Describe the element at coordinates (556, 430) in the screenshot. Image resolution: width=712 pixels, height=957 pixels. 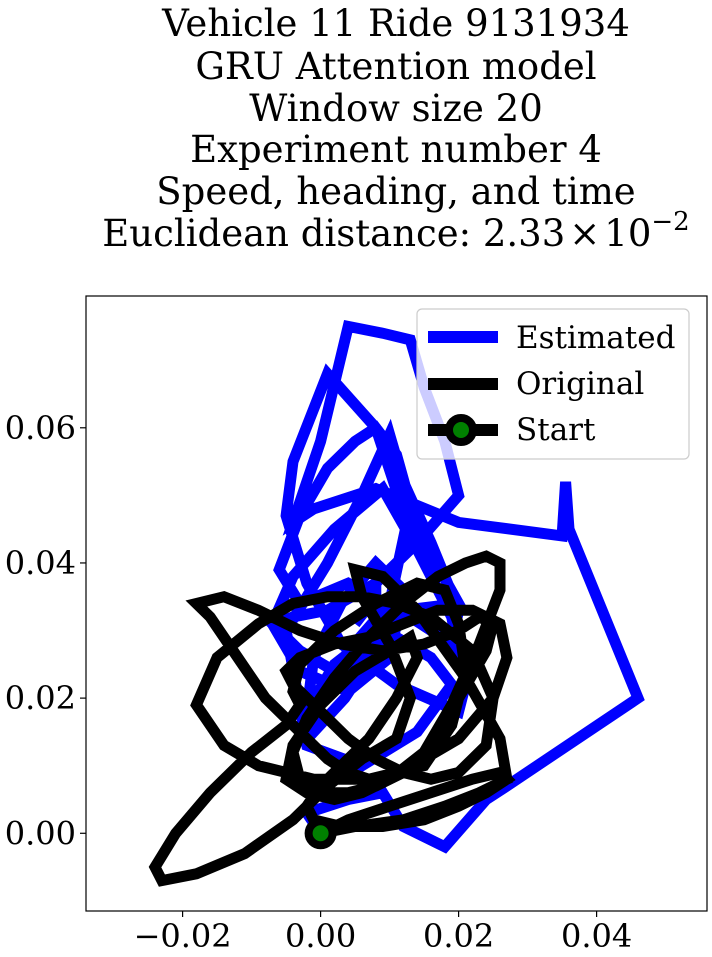
I see `legend-label-start: Start` at that location.